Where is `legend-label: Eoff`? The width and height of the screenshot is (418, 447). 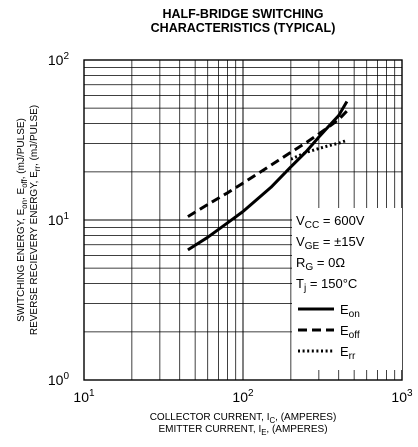 legend-label: Eoff is located at coordinates (350, 332).